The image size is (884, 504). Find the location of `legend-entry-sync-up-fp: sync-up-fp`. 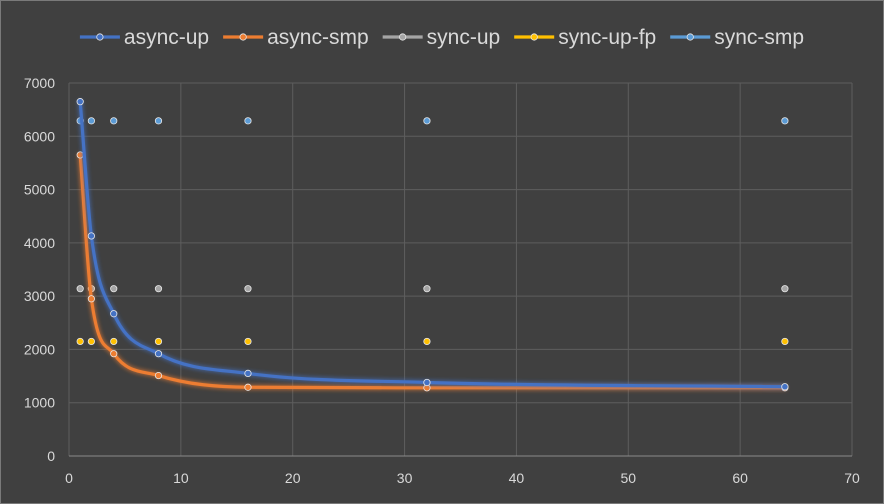

legend-entry-sync-up-fp: sync-up-fp is located at coordinates (585, 37).